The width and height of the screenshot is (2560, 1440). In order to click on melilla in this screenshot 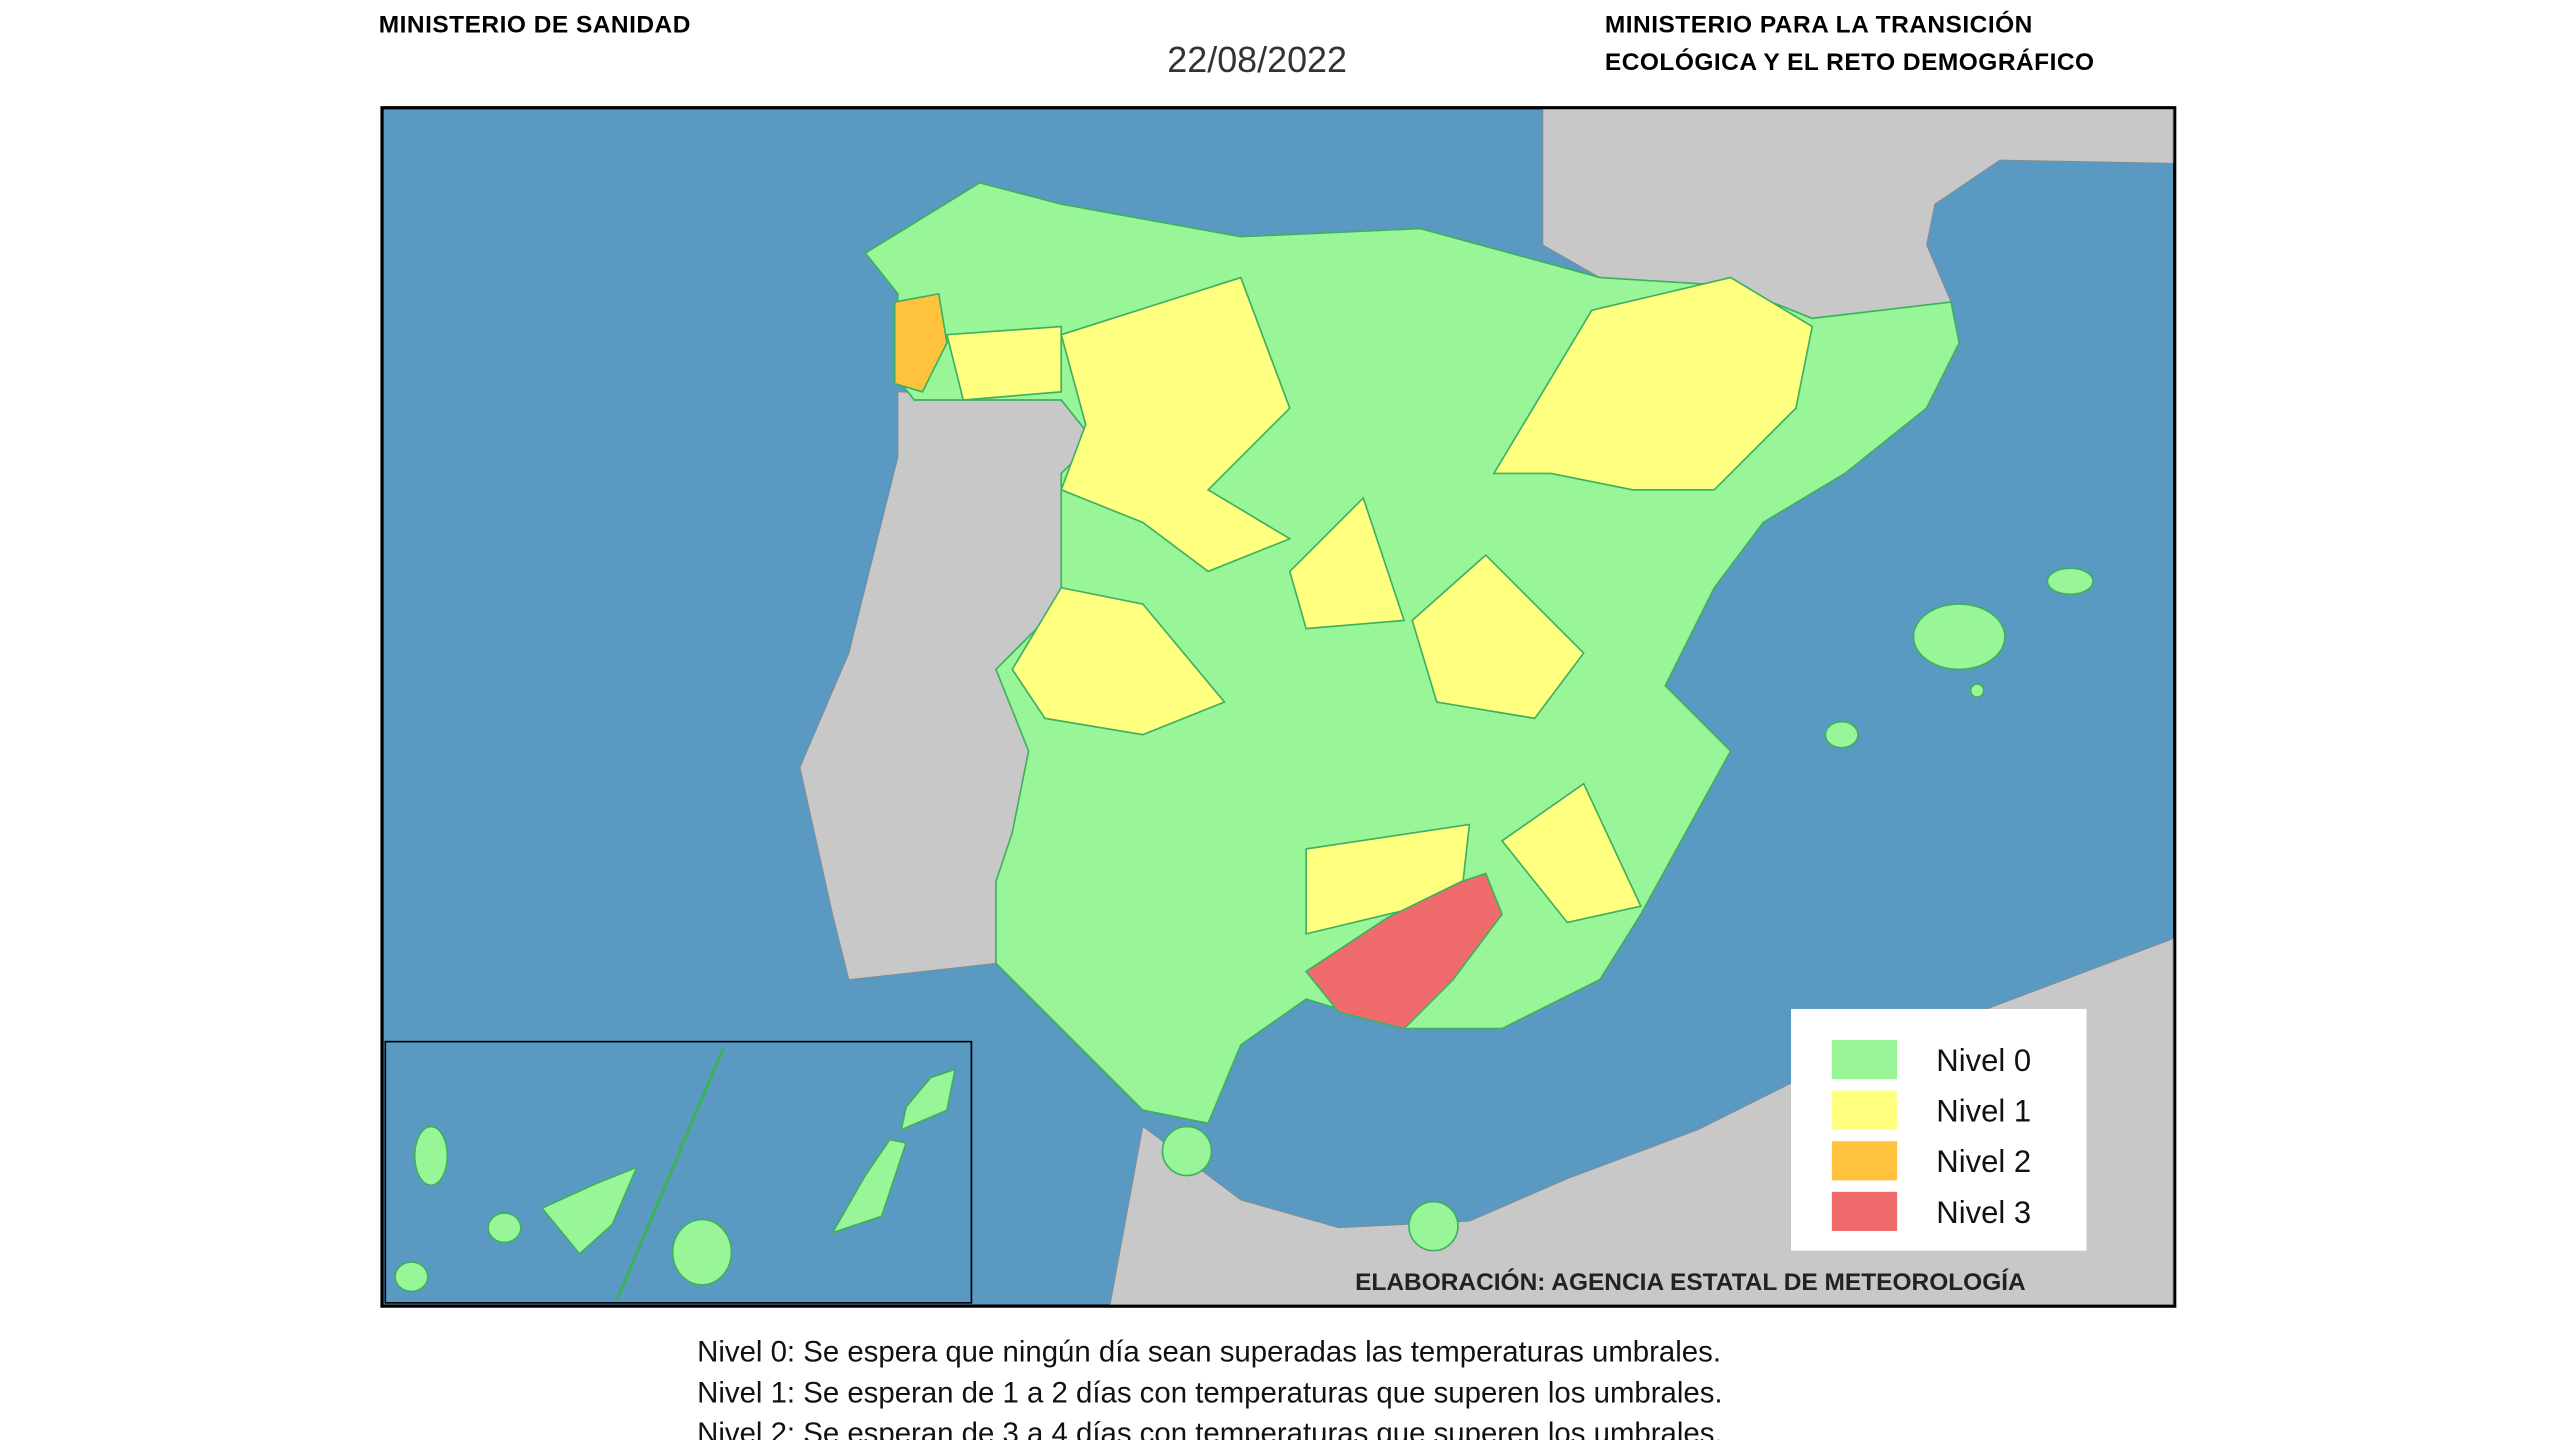, I will do `click(1433, 1226)`.